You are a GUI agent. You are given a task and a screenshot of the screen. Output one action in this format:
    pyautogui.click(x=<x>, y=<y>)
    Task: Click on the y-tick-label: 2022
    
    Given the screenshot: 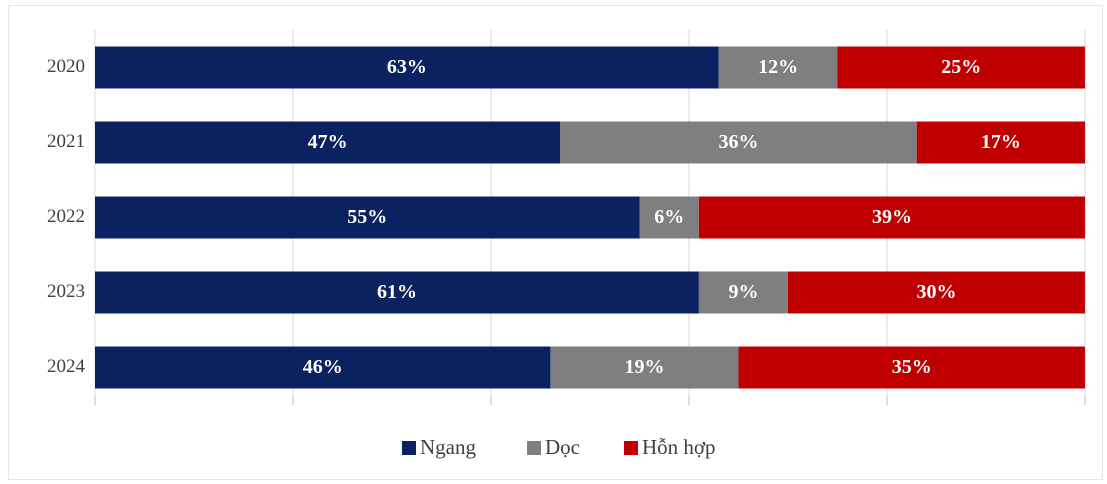 What is the action you would take?
    pyautogui.click(x=66, y=216)
    